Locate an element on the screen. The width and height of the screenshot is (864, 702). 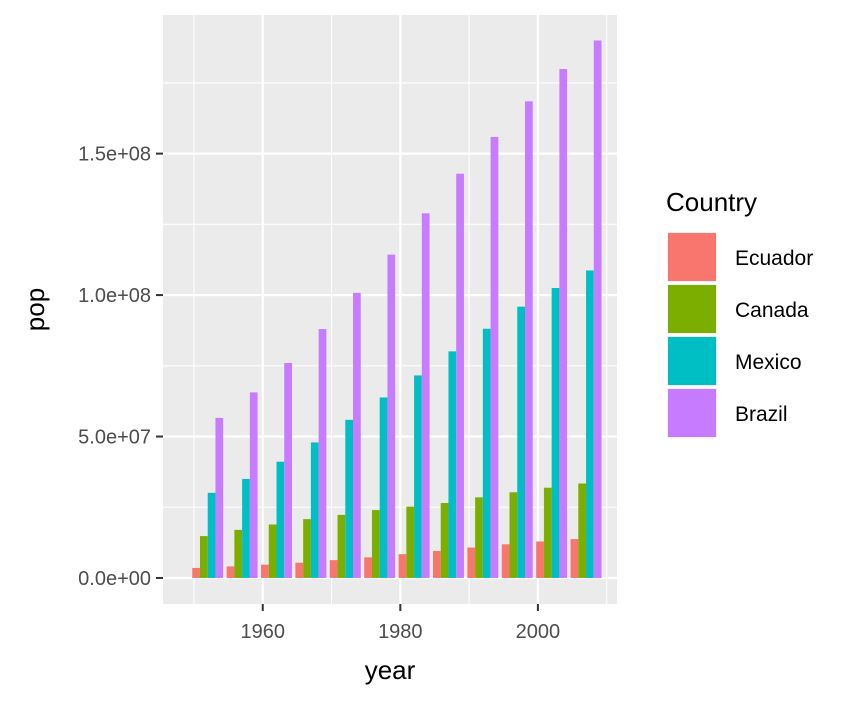
bar-brazil-1987 is located at coordinates (460, 375).